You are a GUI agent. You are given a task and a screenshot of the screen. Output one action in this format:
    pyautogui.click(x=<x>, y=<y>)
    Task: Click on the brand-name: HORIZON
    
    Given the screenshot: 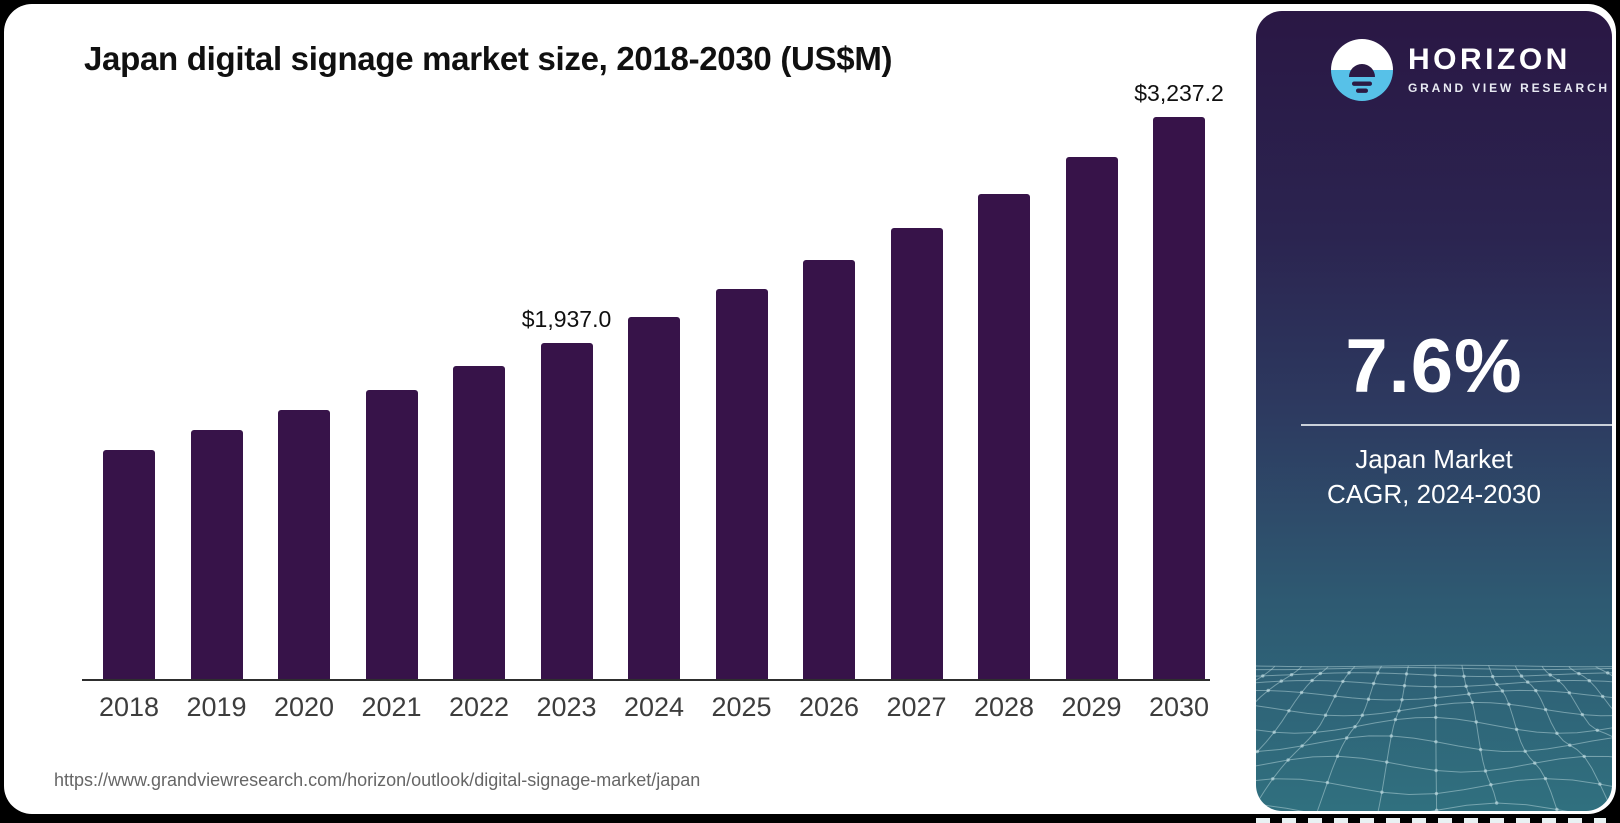 What is the action you would take?
    pyautogui.click(x=1489, y=59)
    